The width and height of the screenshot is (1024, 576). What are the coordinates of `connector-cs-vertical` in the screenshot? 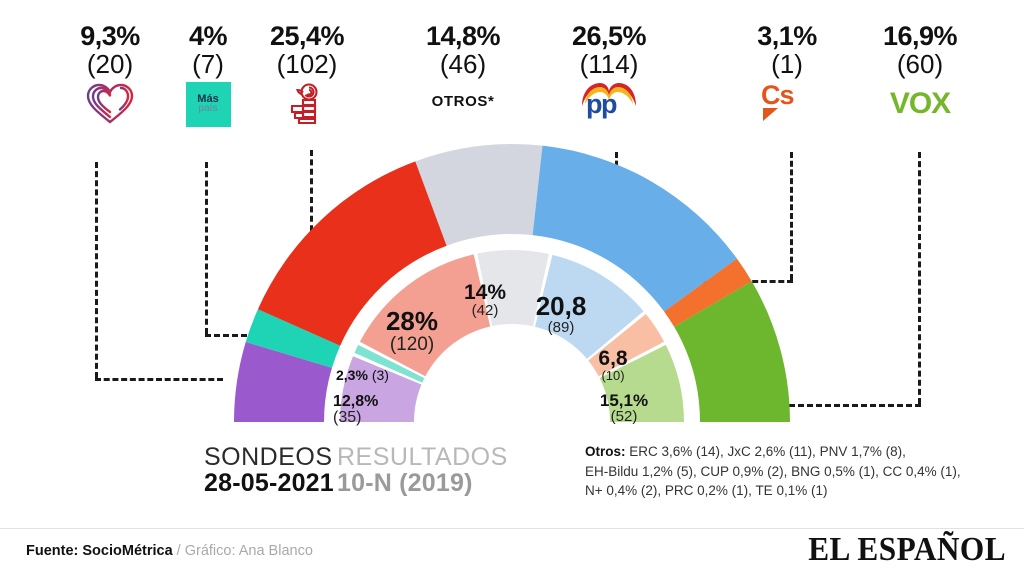 It's located at (791, 216).